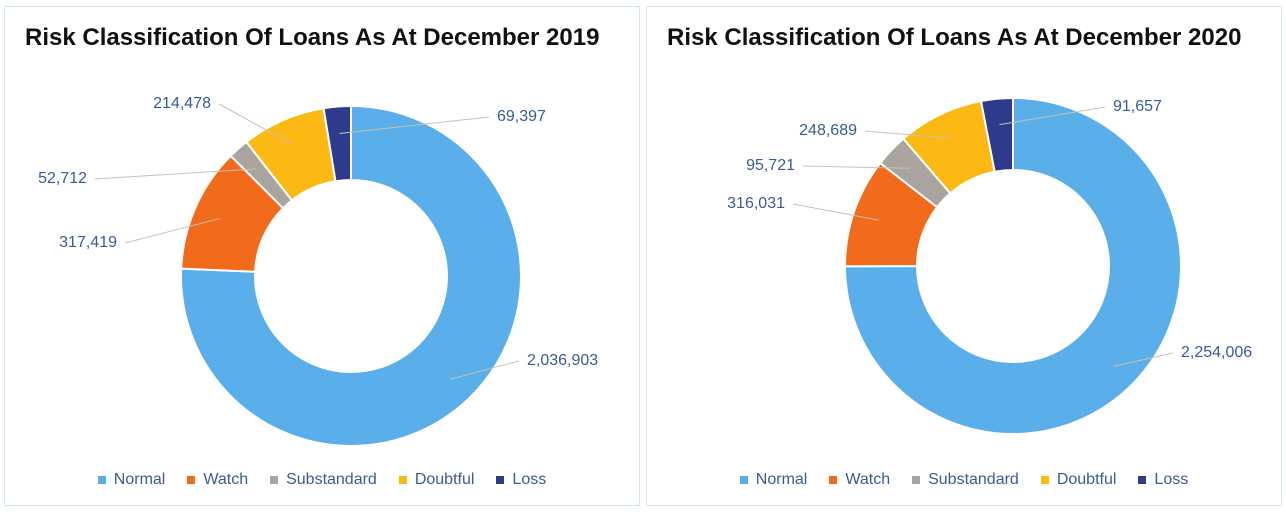 This screenshot has width=1286, height=512. Describe the element at coordinates (770, 165) in the screenshot. I see `data-label: 95,721` at that location.